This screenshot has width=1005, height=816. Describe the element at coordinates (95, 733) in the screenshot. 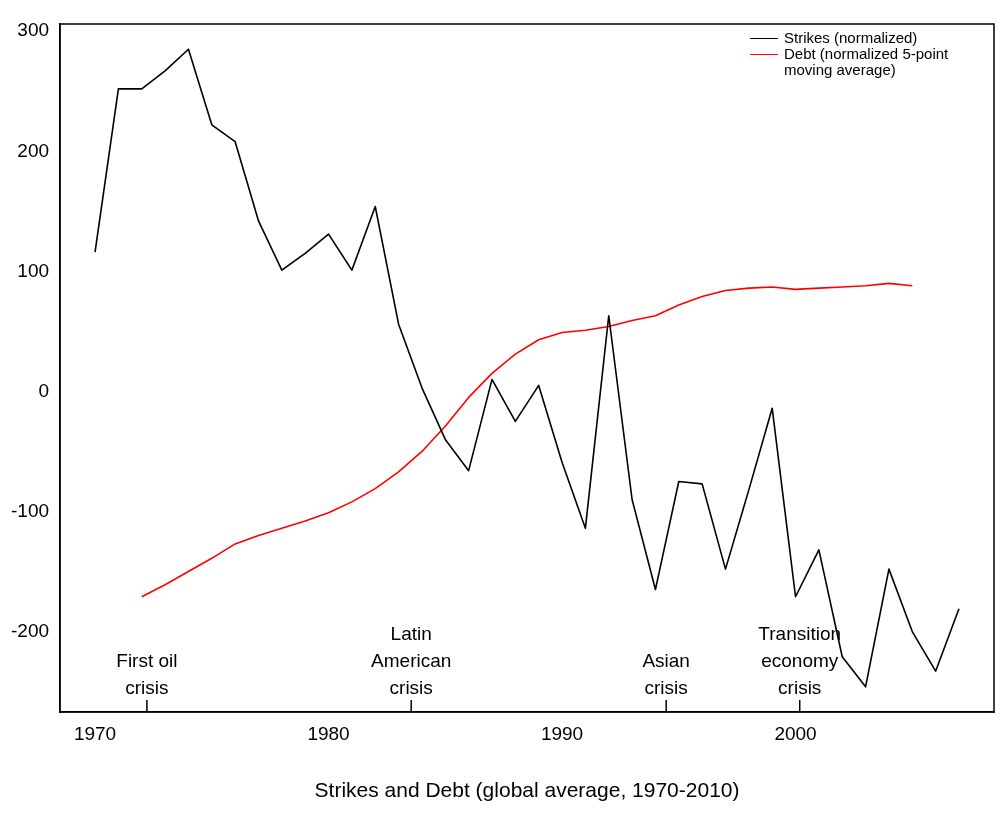

I see `x-tick-label: 1970` at that location.